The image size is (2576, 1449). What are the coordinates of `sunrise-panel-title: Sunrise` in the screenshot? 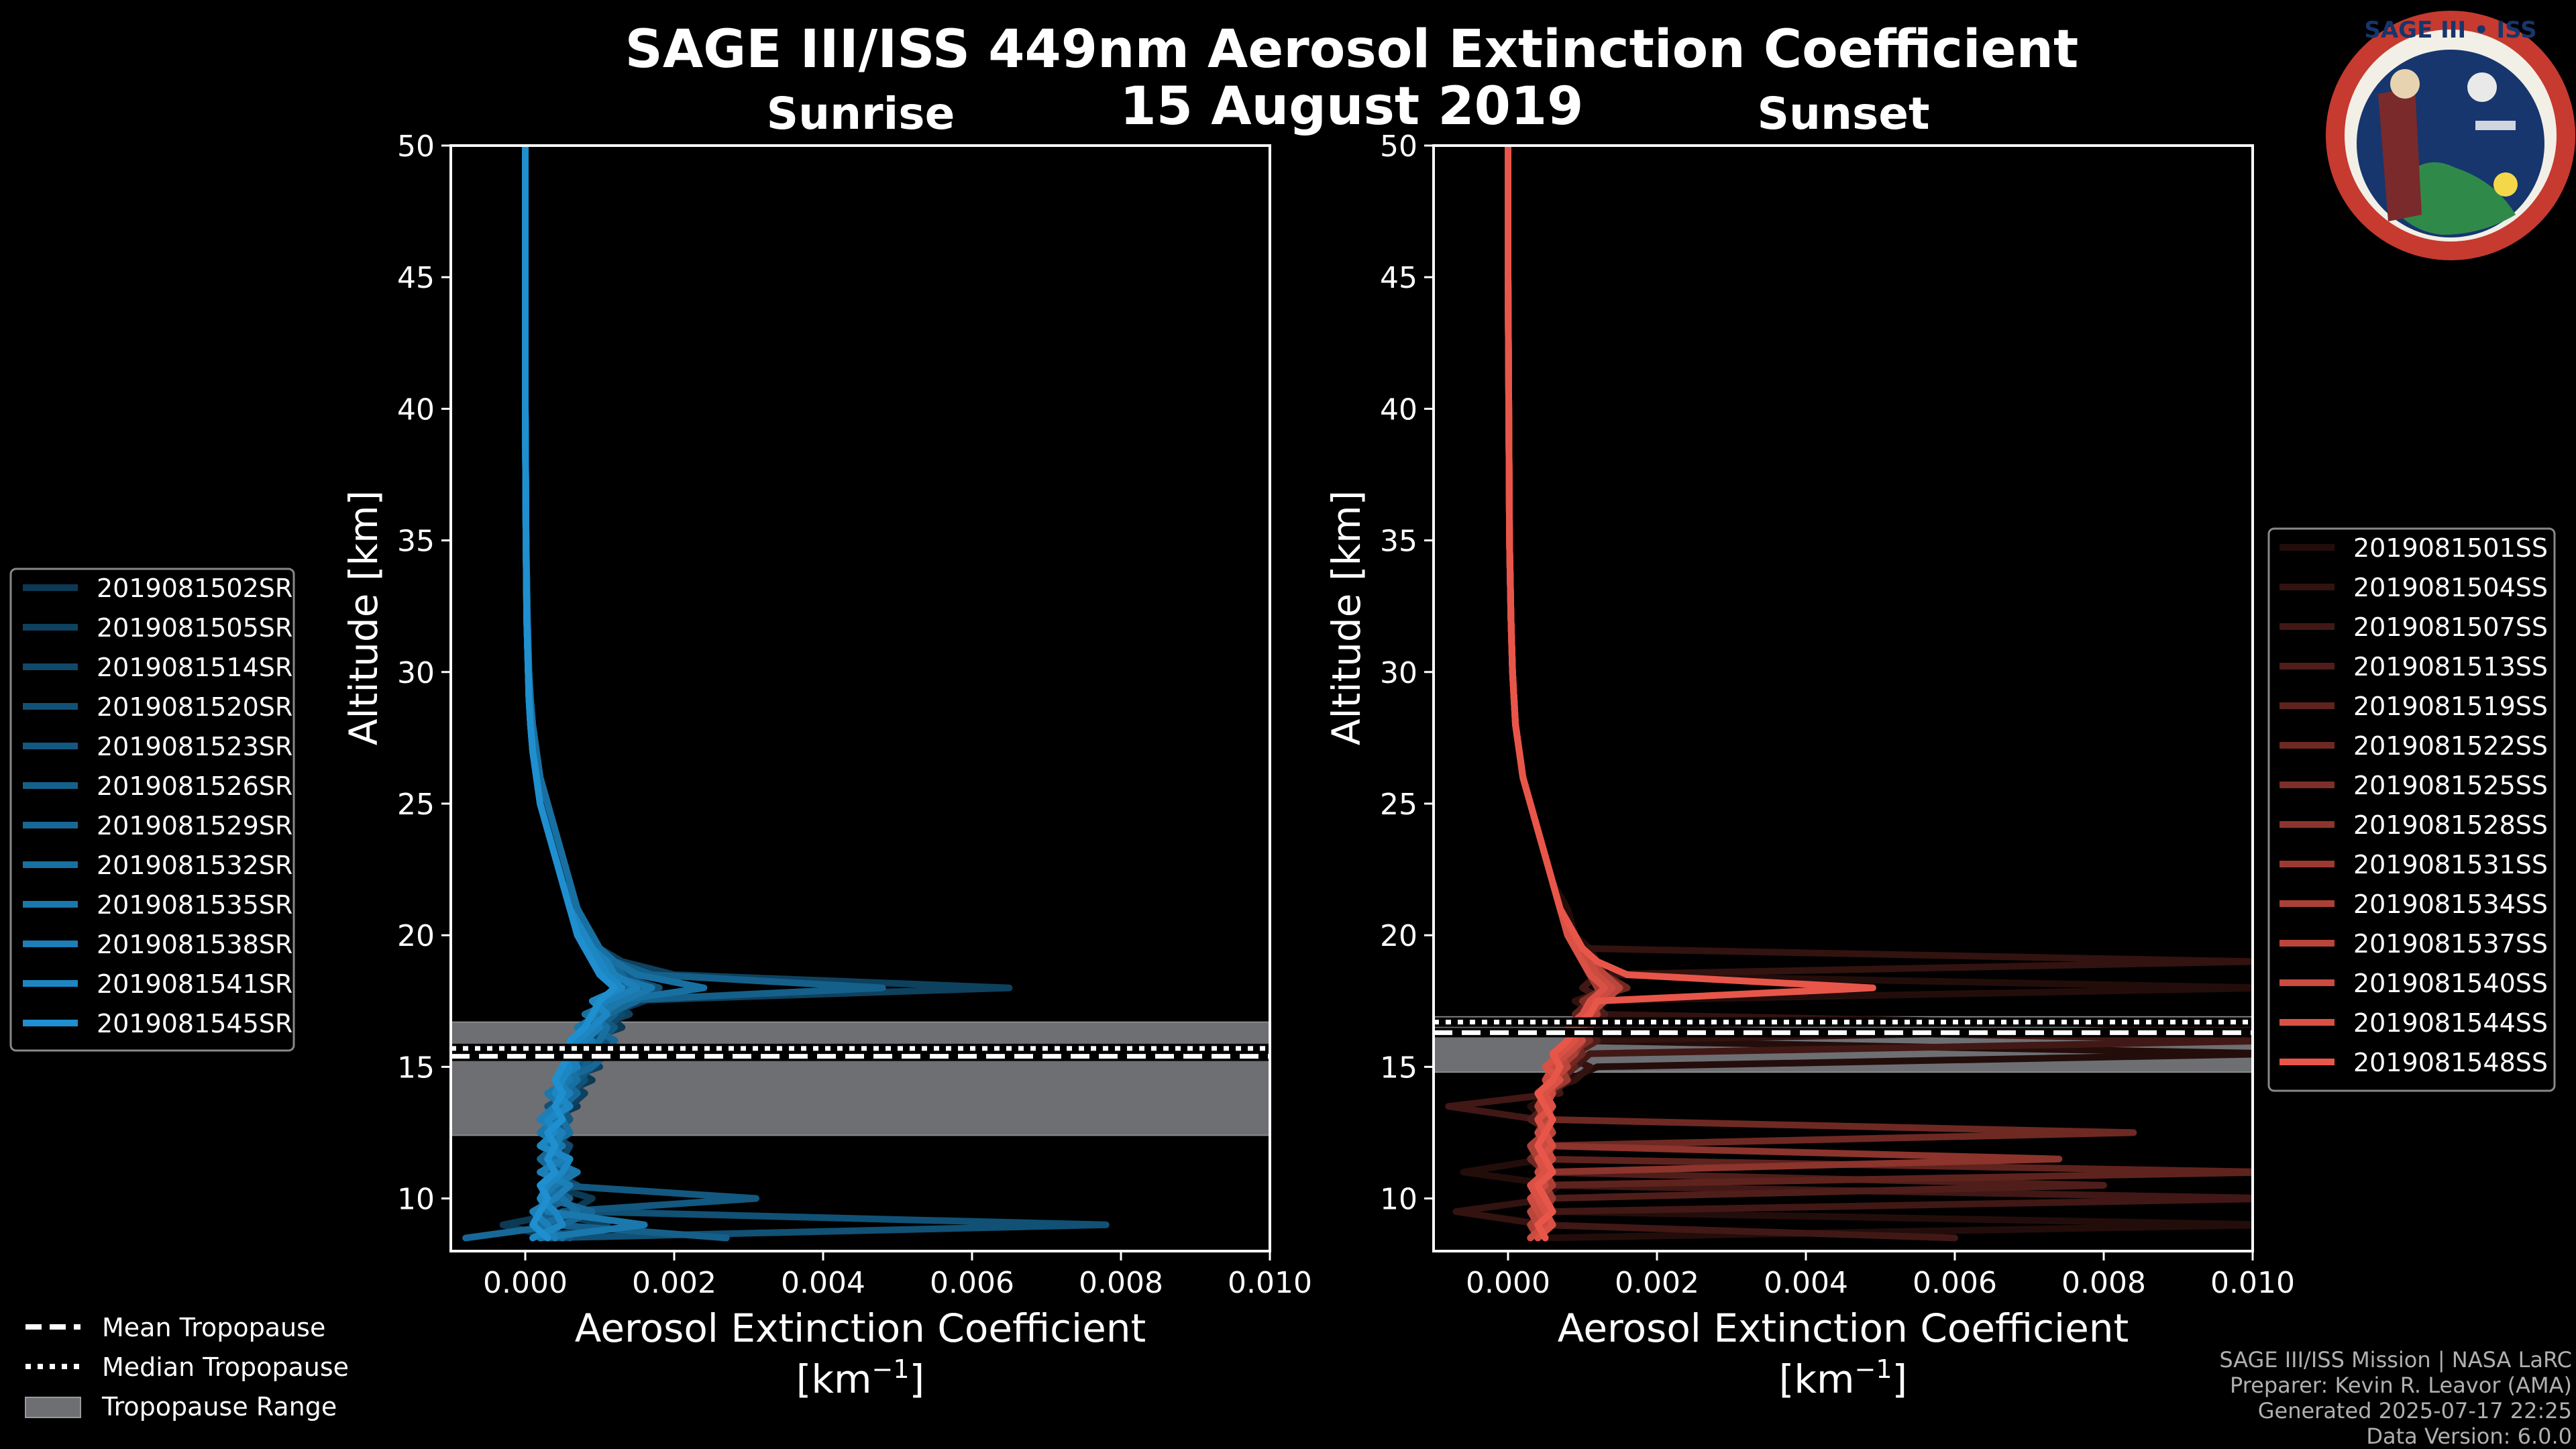 It's located at (861, 114).